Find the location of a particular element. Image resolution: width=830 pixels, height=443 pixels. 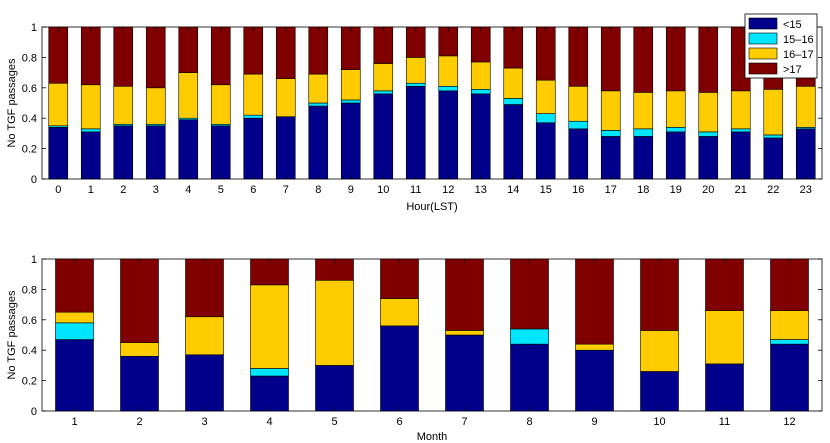

x-tick-label: 5 is located at coordinates (334, 422).